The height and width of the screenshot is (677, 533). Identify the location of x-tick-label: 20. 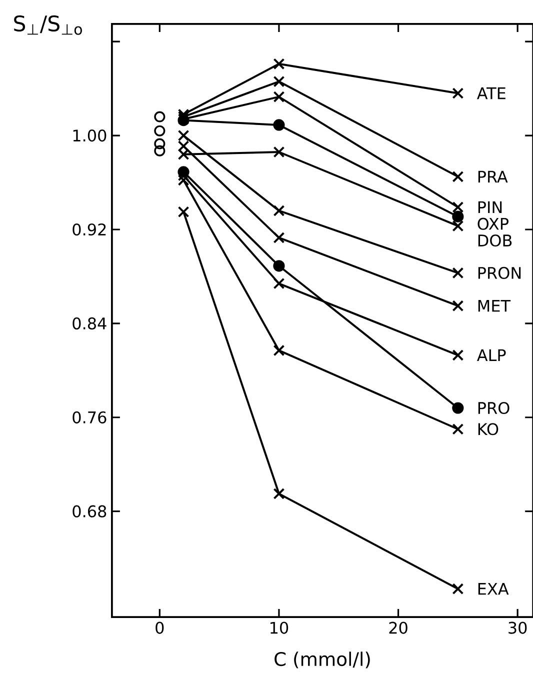
(398, 628).